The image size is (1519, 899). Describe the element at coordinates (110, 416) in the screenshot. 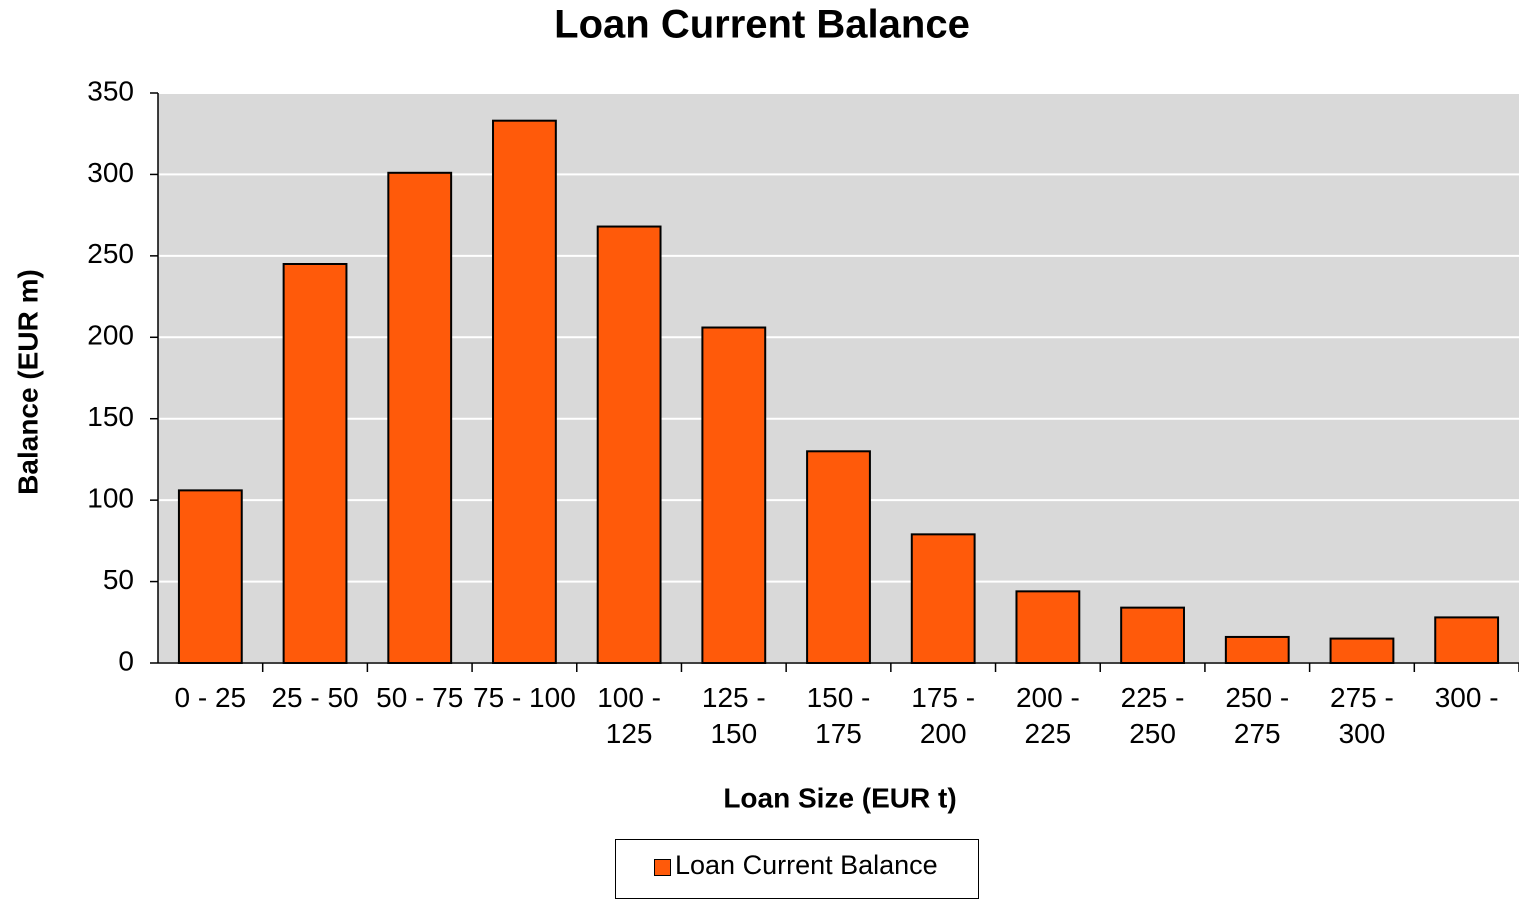

I see `y-tick-label: 150` at that location.